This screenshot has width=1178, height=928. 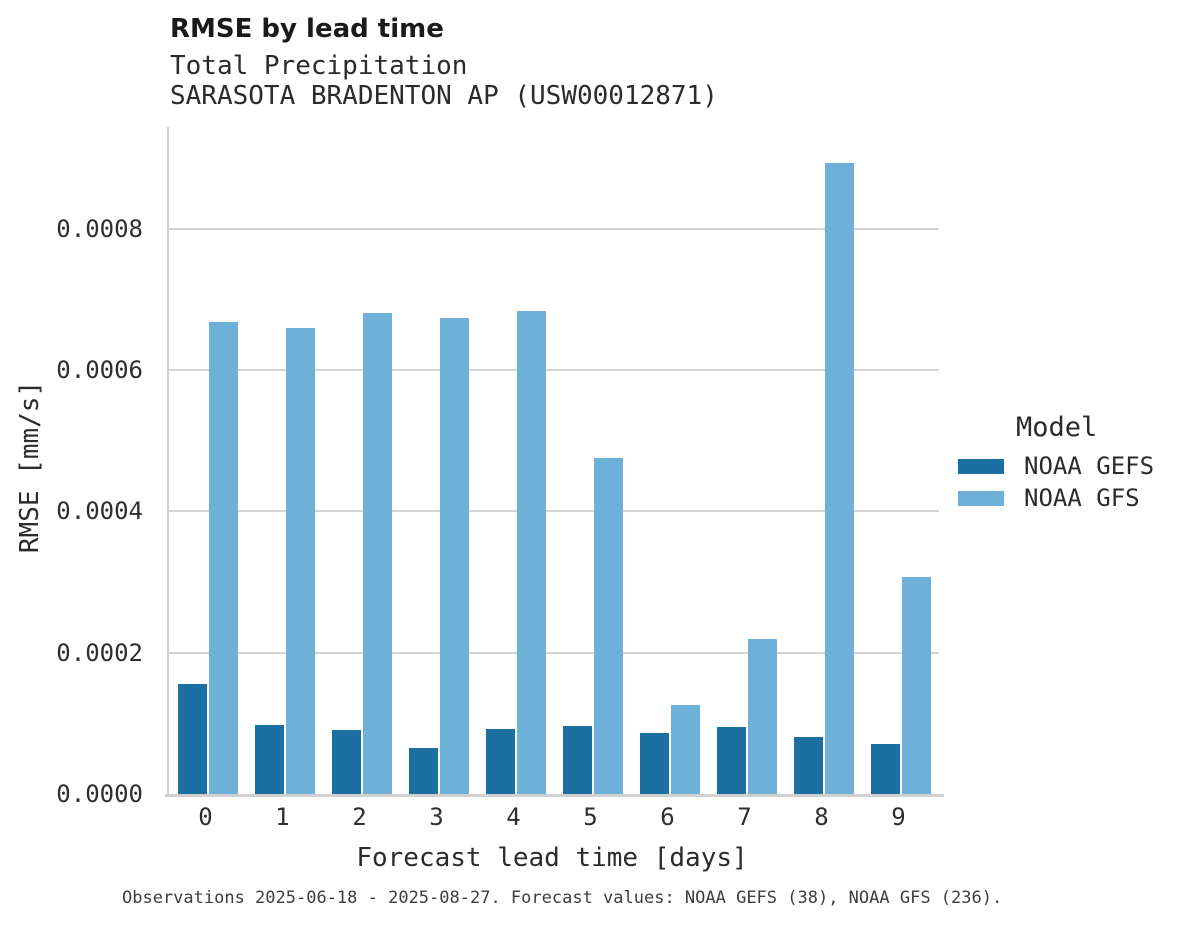 I want to click on gridline-y-0.0006, so click(x=554, y=370).